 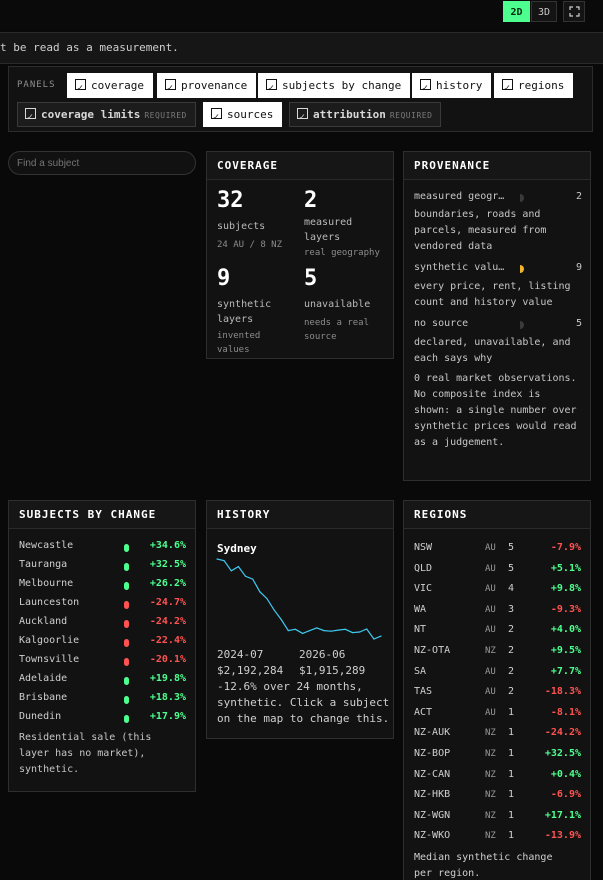 I want to click on region-row: NZ-CAN NZ 1 +0.4%, so click(x=497, y=777).